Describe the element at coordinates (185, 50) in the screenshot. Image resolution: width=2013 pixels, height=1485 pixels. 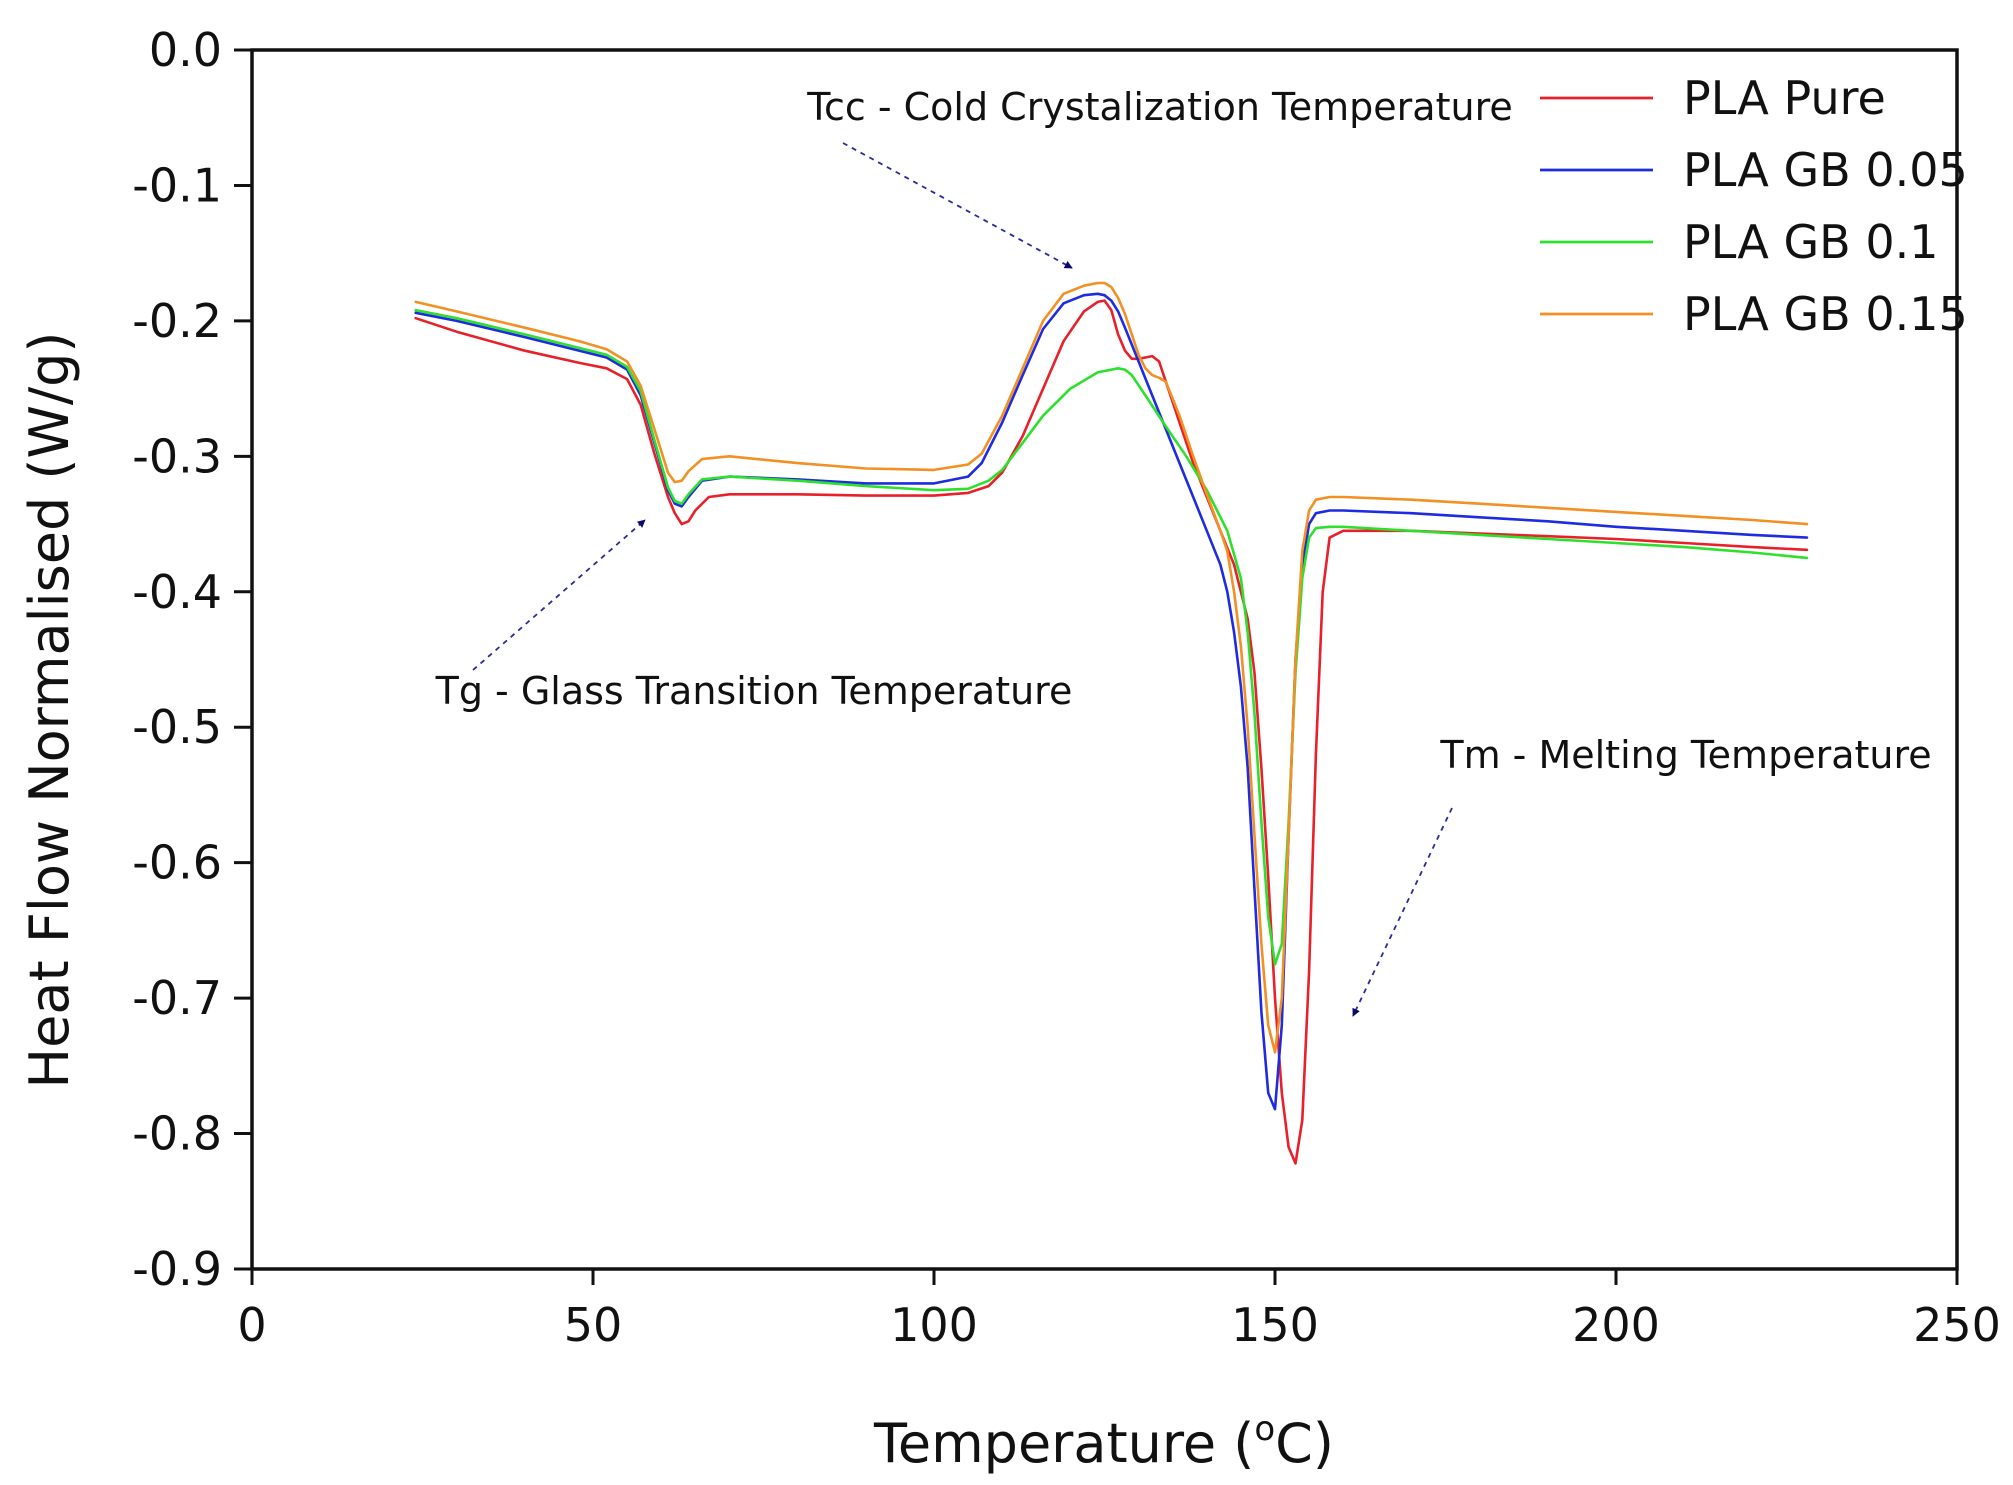
I see `y-tick-label: 0.0` at that location.